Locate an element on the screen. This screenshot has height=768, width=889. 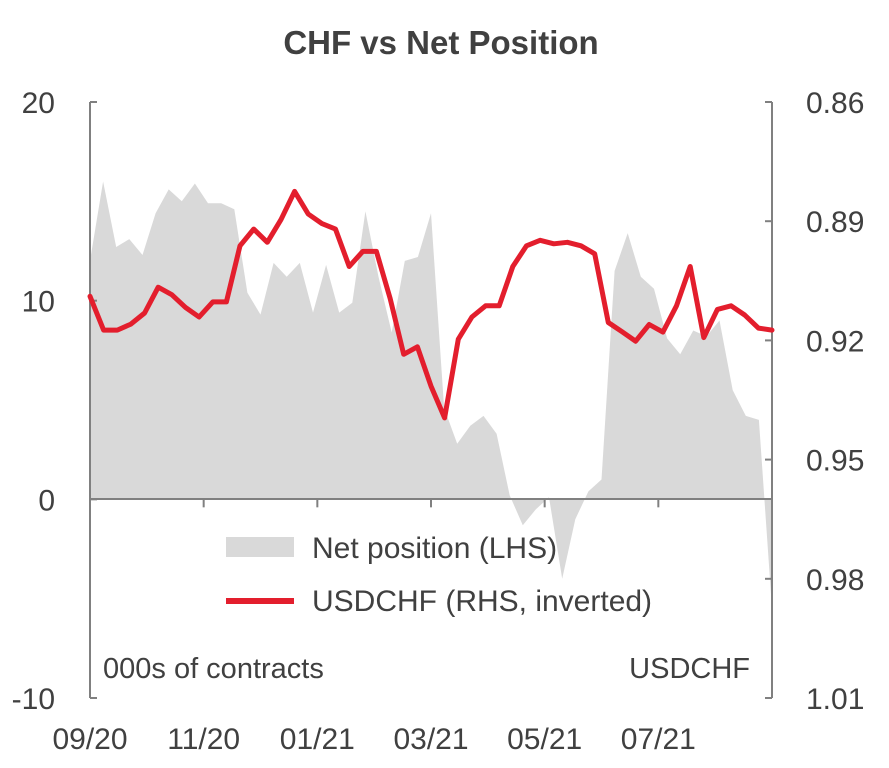
x-tick-label: 07/21 is located at coordinates (658, 739).